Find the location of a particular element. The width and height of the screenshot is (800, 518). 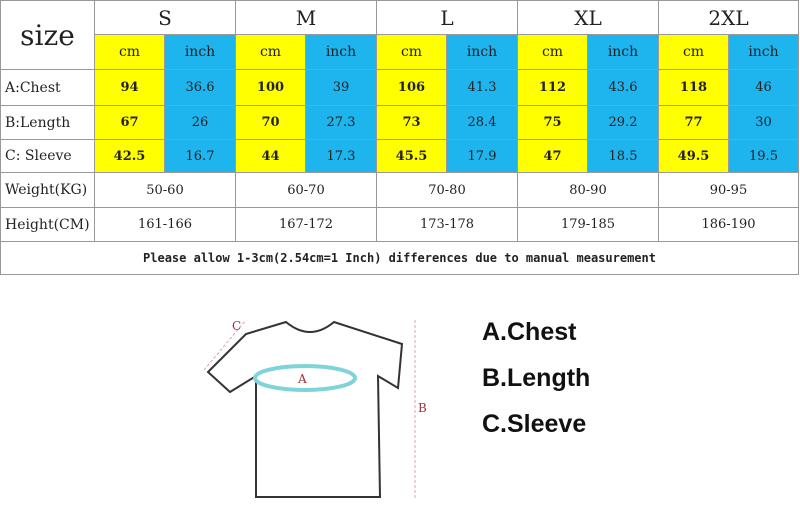

chest-marker is located at coordinates (305, 378).